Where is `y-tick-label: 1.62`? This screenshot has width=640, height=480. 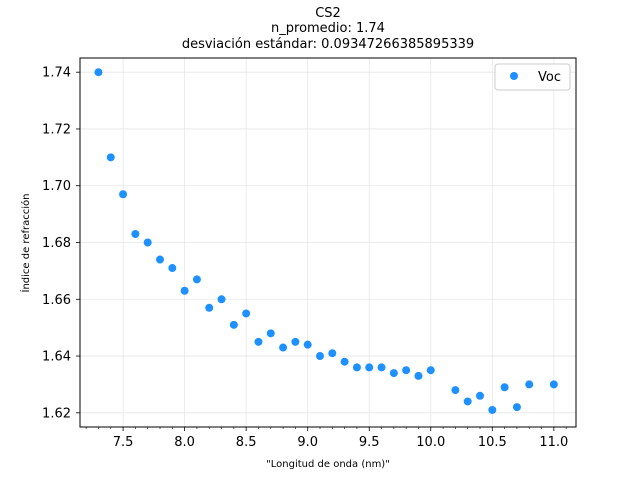
y-tick-label: 1.62 is located at coordinates (56, 413).